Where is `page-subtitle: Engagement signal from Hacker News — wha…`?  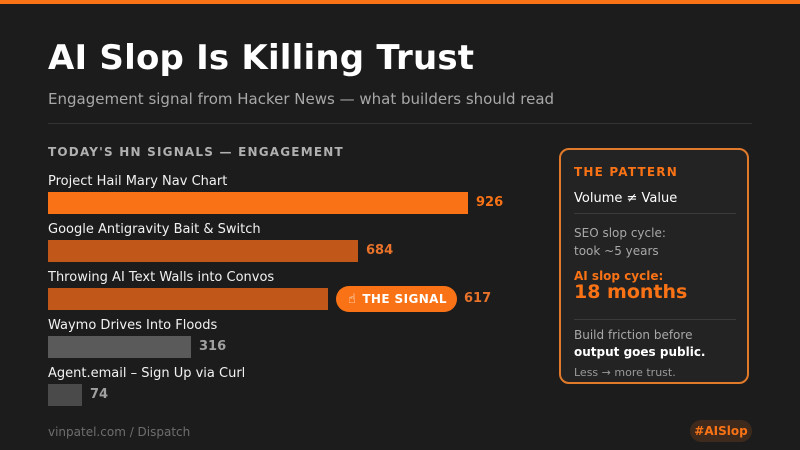 page-subtitle: Engagement signal from Hacker News — wha… is located at coordinates (301, 99).